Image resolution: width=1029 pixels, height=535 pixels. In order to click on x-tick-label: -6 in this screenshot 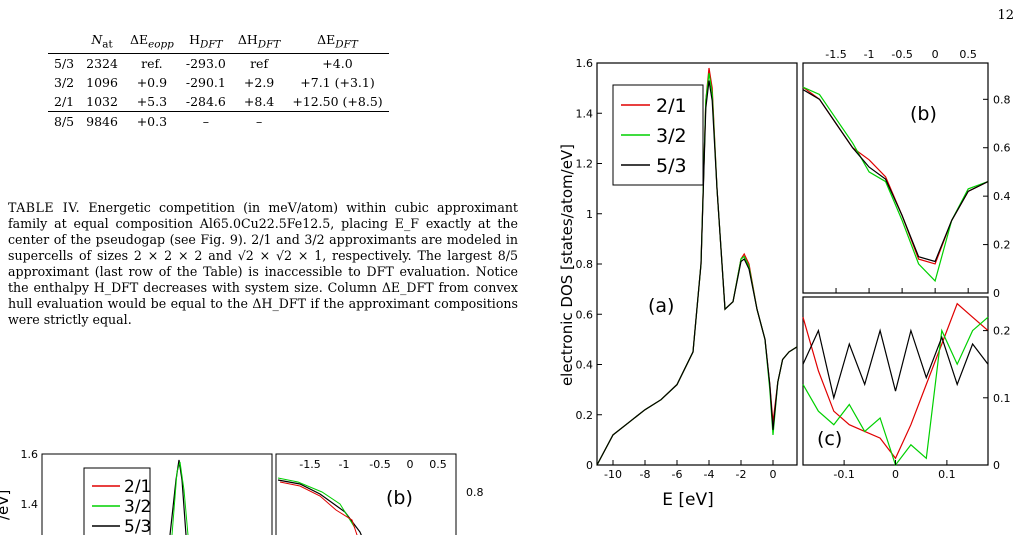, I will do `click(677, 474)`.